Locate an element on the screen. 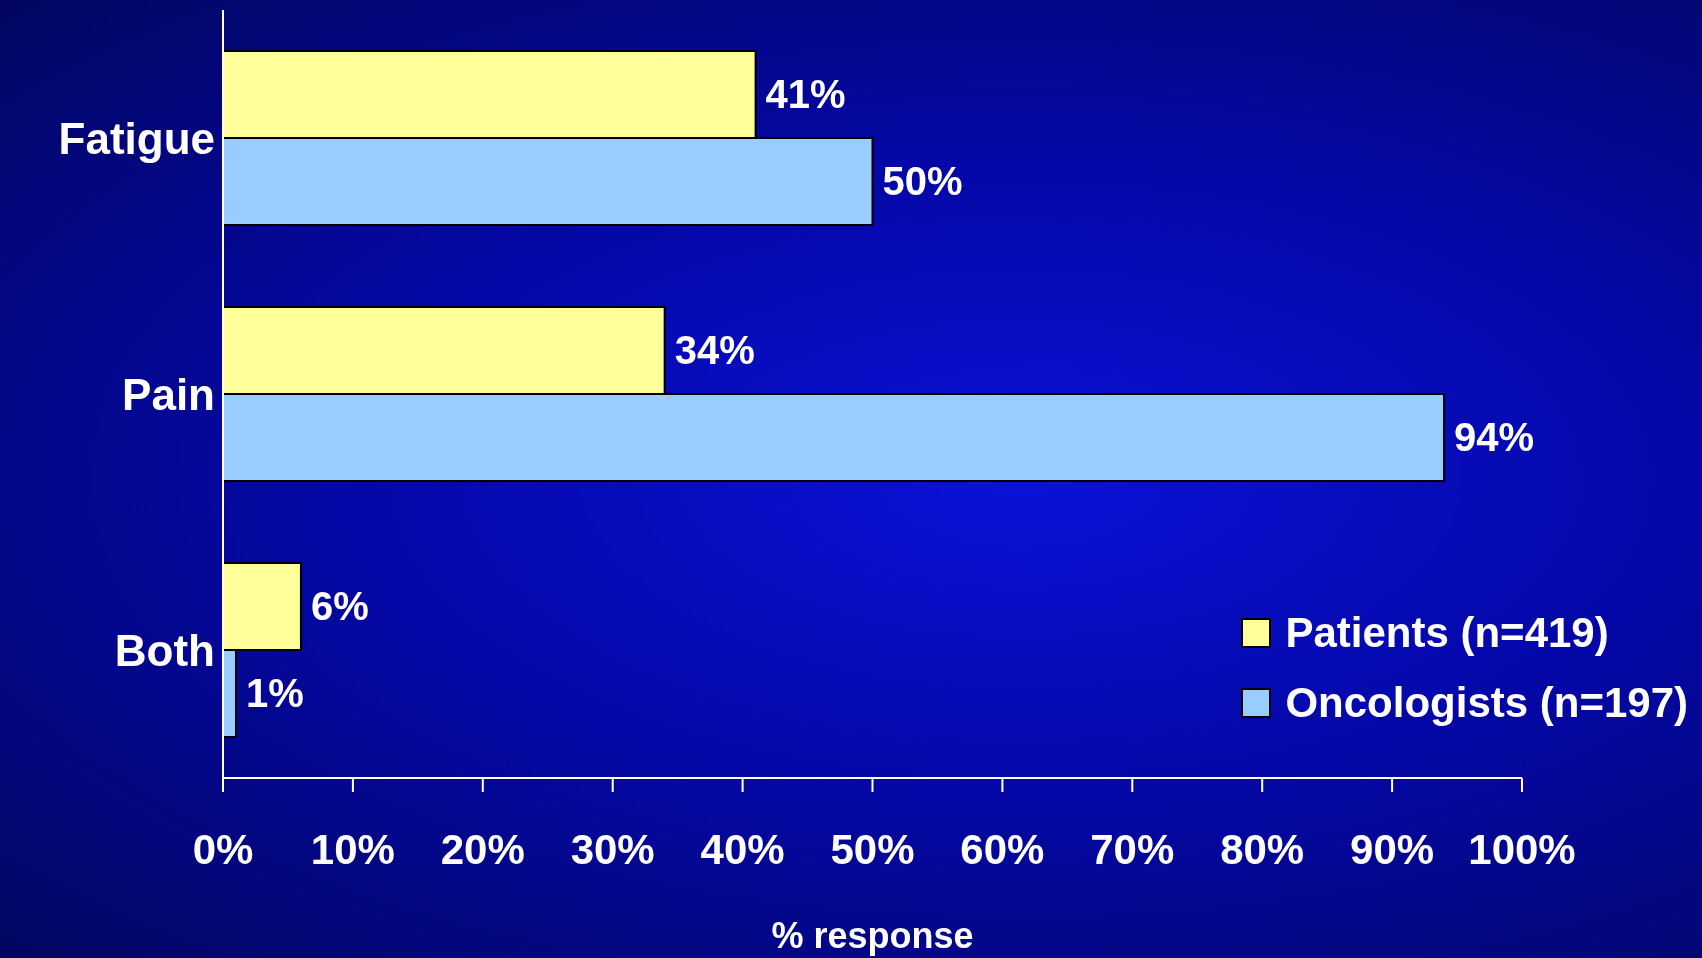  x-tick-label: 20% is located at coordinates (482, 849).